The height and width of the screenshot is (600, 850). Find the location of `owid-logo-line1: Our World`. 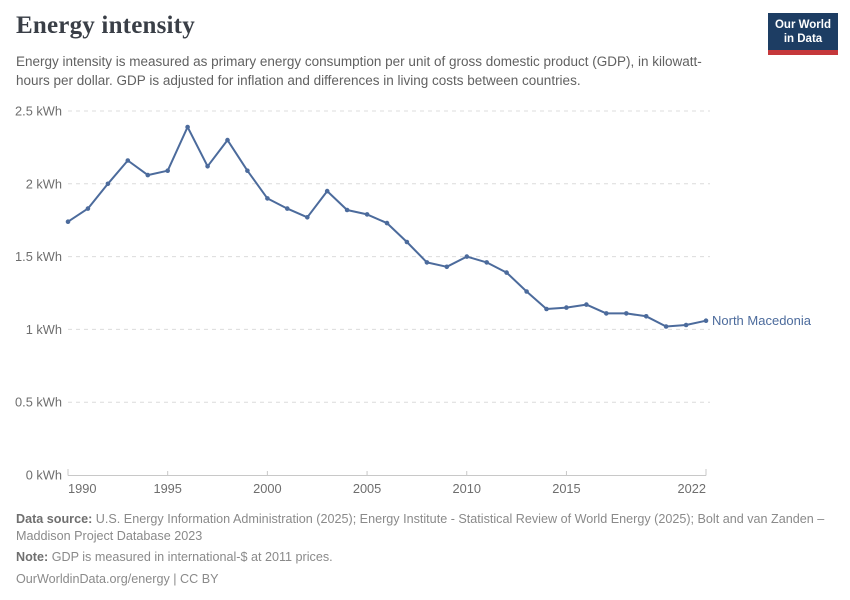

owid-logo-line1: Our World is located at coordinates (802, 25).